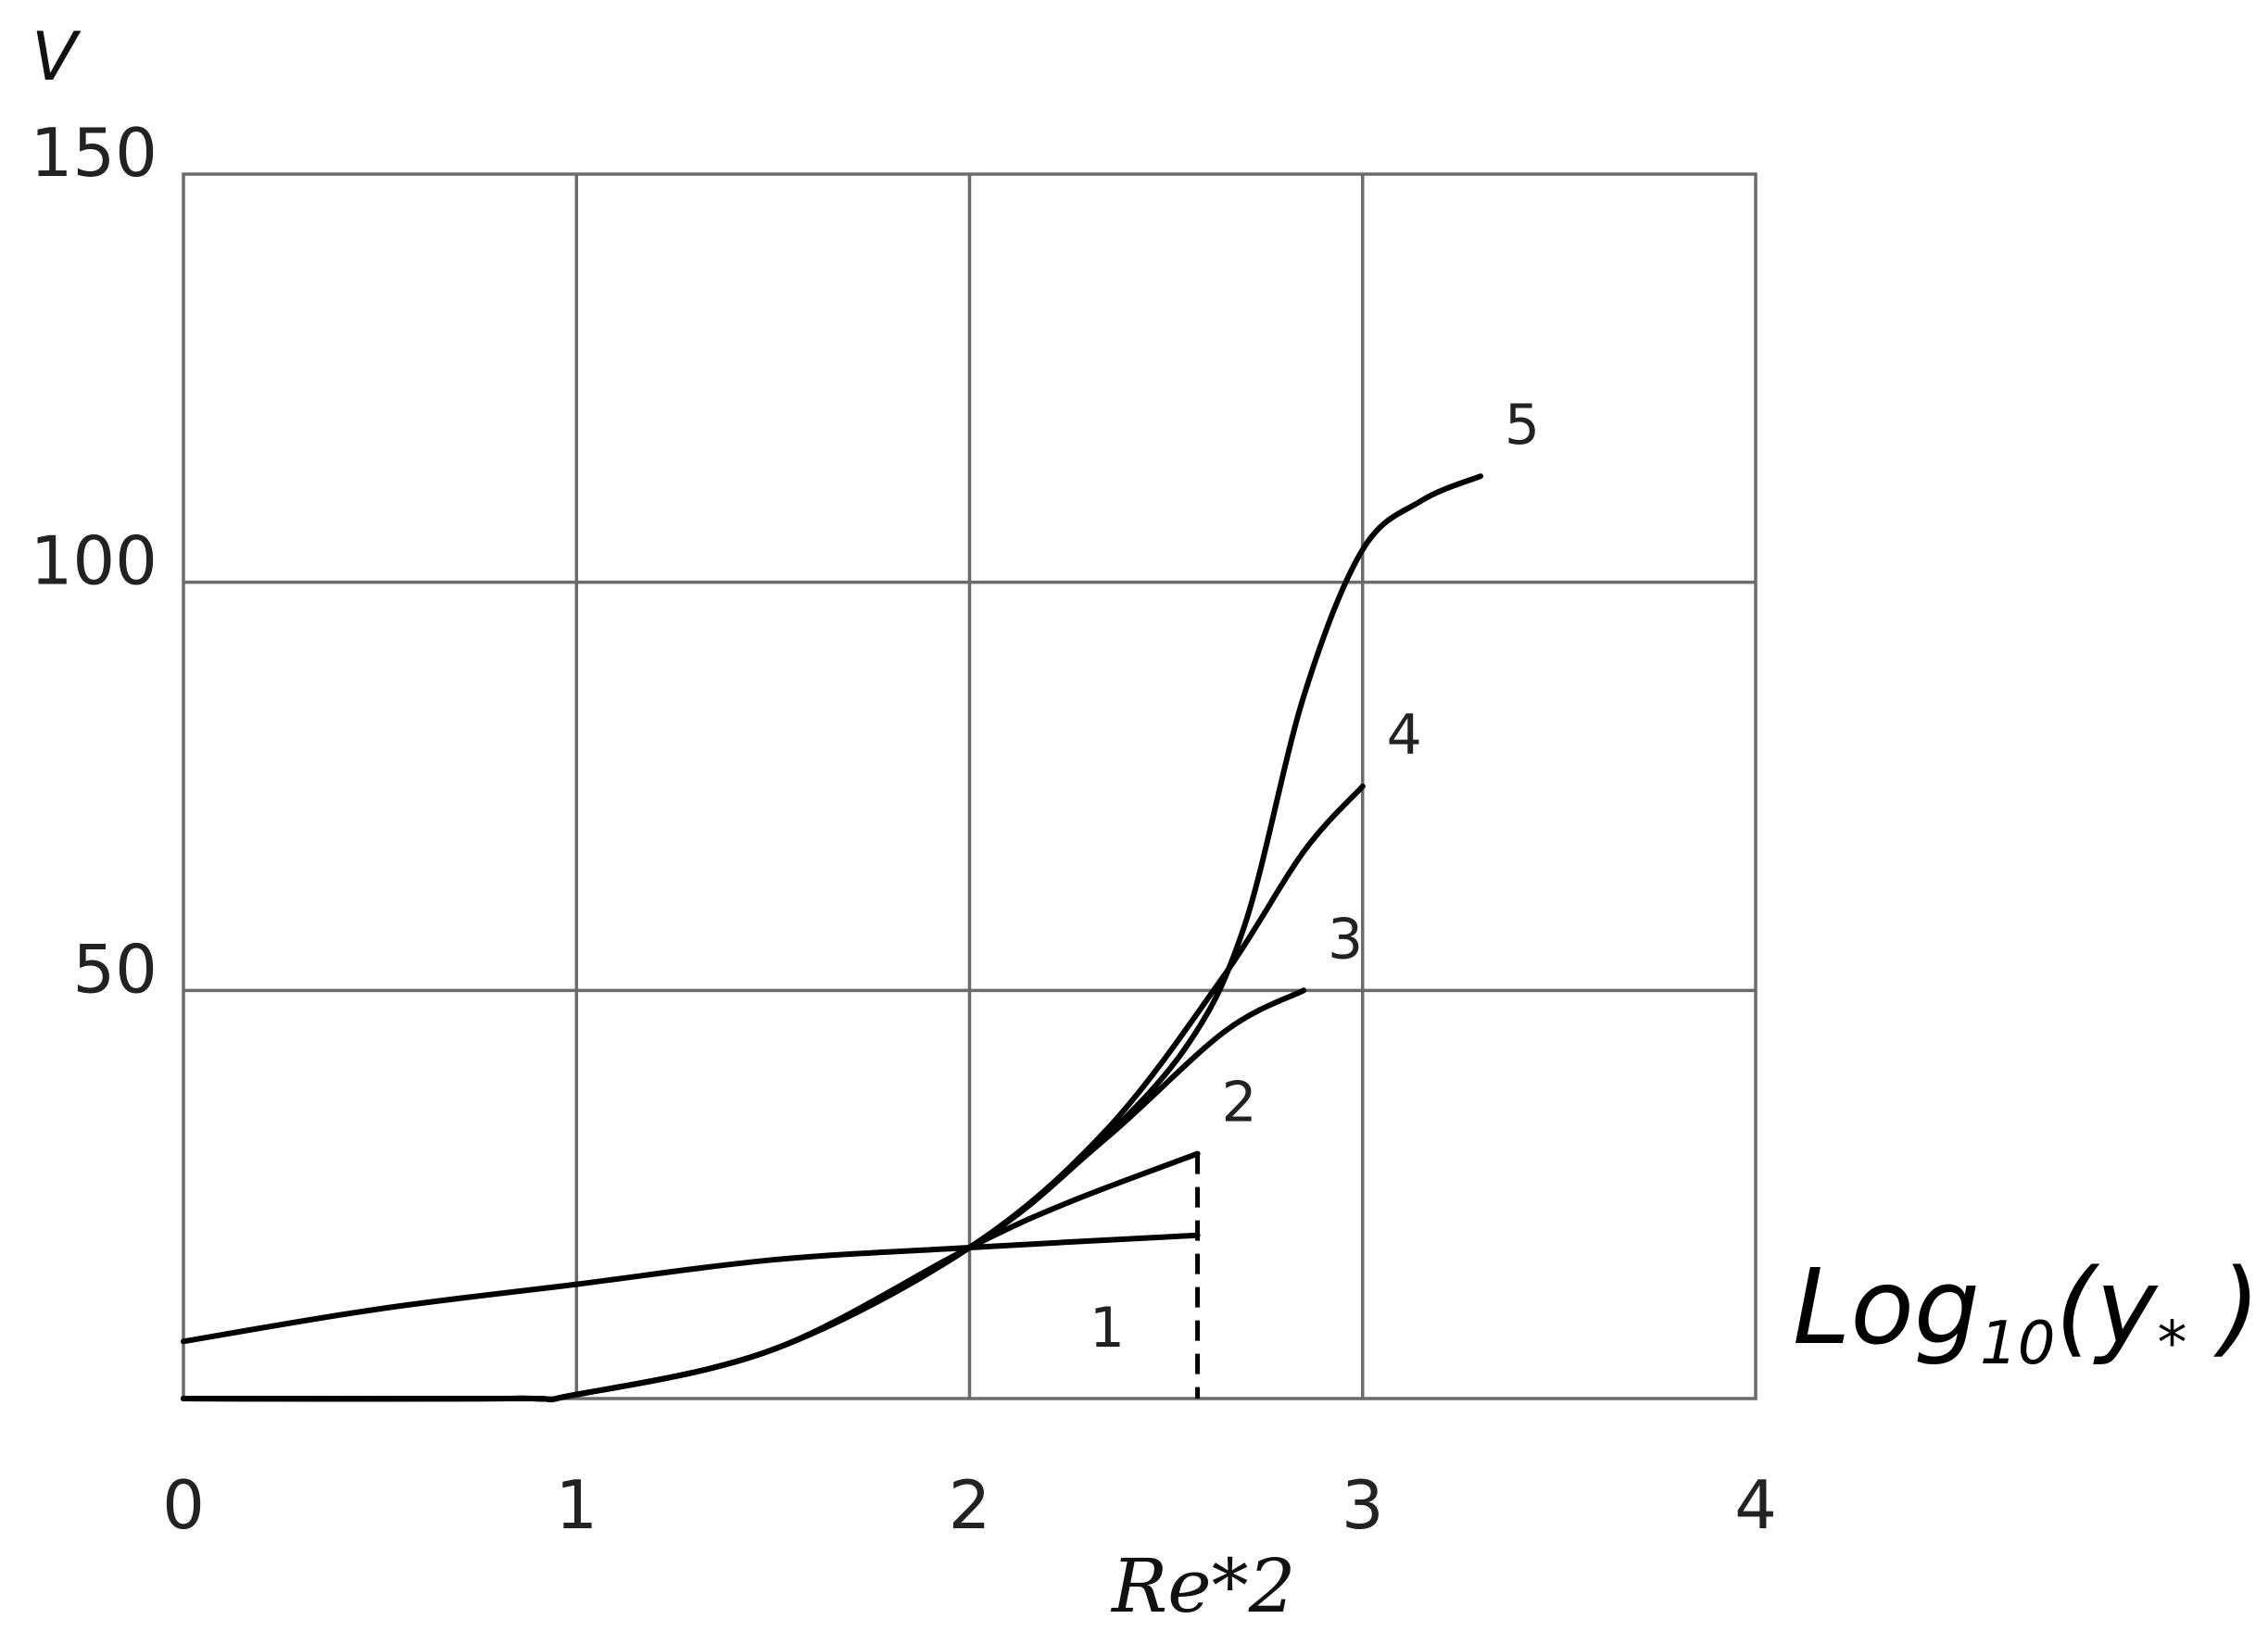  Describe the element at coordinates (94, 561) in the screenshot. I see `y-tick-label: 100` at that location.